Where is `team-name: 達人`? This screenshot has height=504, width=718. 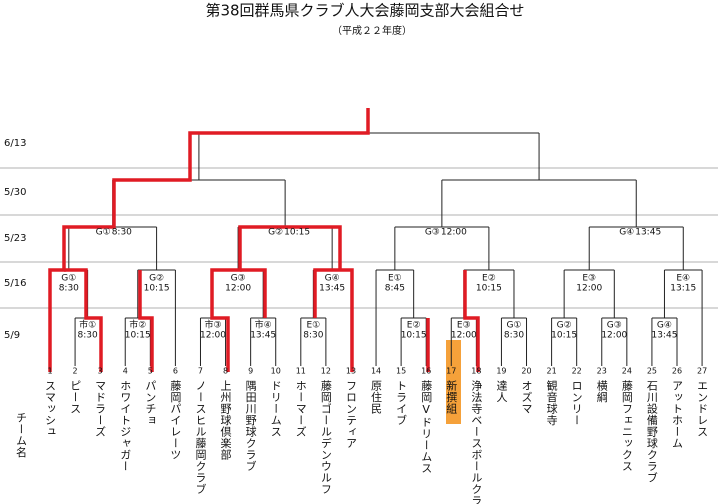 team-name: 達人 is located at coordinates (501, 391).